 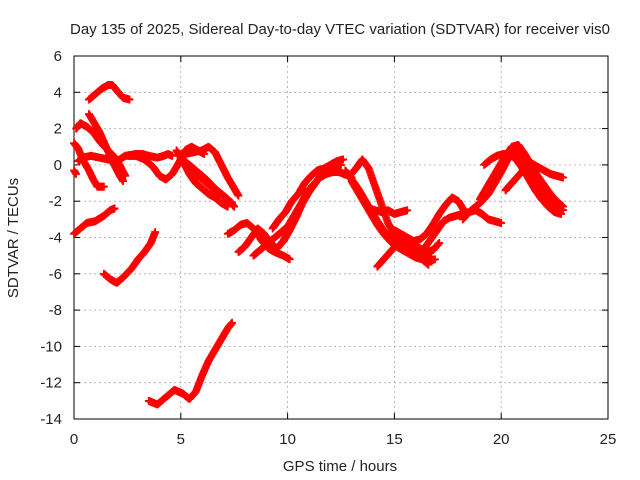 I want to click on y-axis-label: SDTVAR / TECUs, so click(x=13, y=238).